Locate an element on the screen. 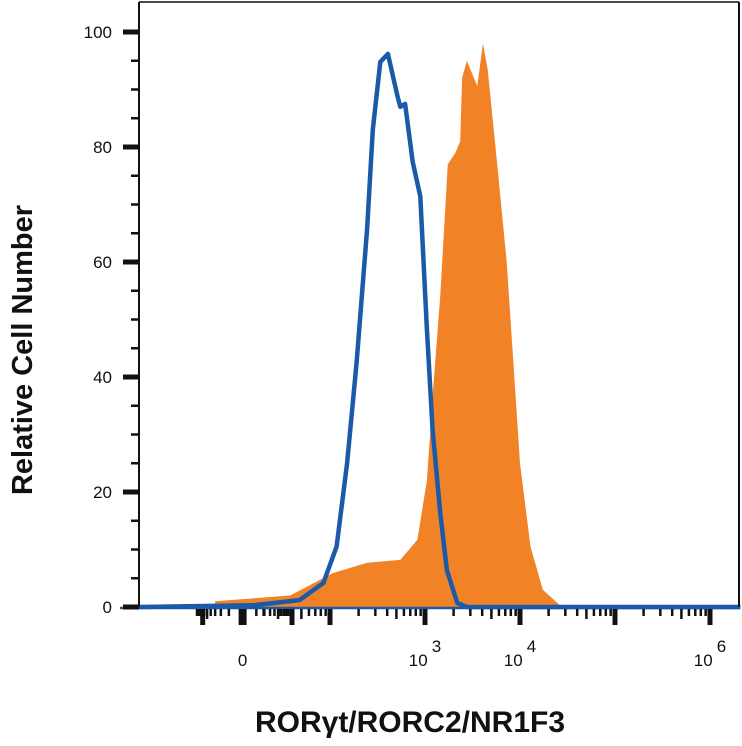 The width and height of the screenshot is (742, 746). y-axis-title: Relative Cell Number is located at coordinates (23, 350).